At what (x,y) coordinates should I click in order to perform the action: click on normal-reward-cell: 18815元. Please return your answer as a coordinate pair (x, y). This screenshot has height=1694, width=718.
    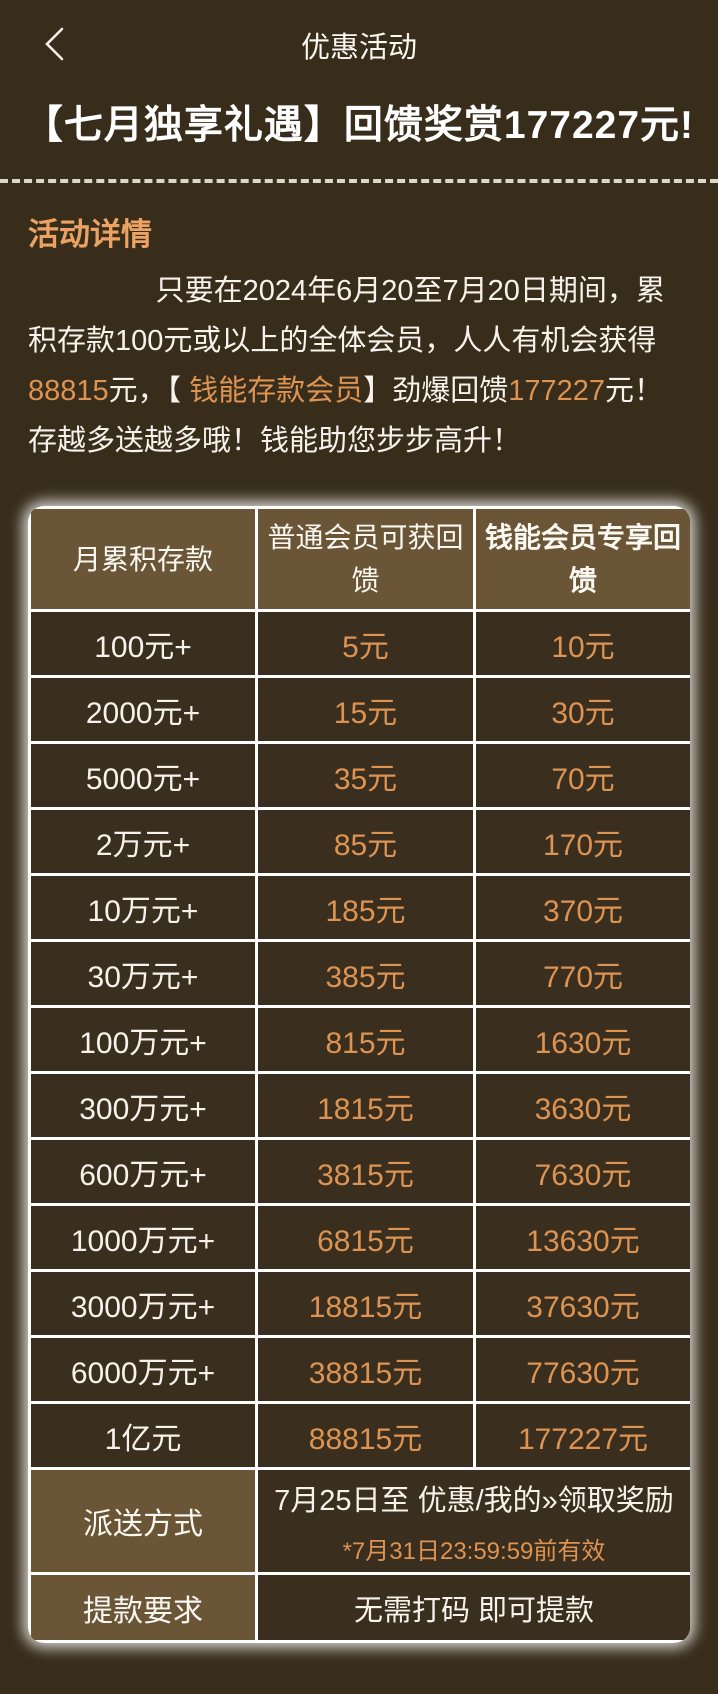
    Looking at the image, I should click on (365, 1304).